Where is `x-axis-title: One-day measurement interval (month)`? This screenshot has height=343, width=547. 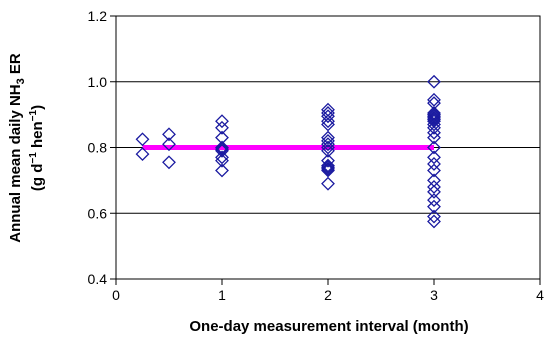
x-axis-title: One-day measurement interval (month) is located at coordinates (328, 326).